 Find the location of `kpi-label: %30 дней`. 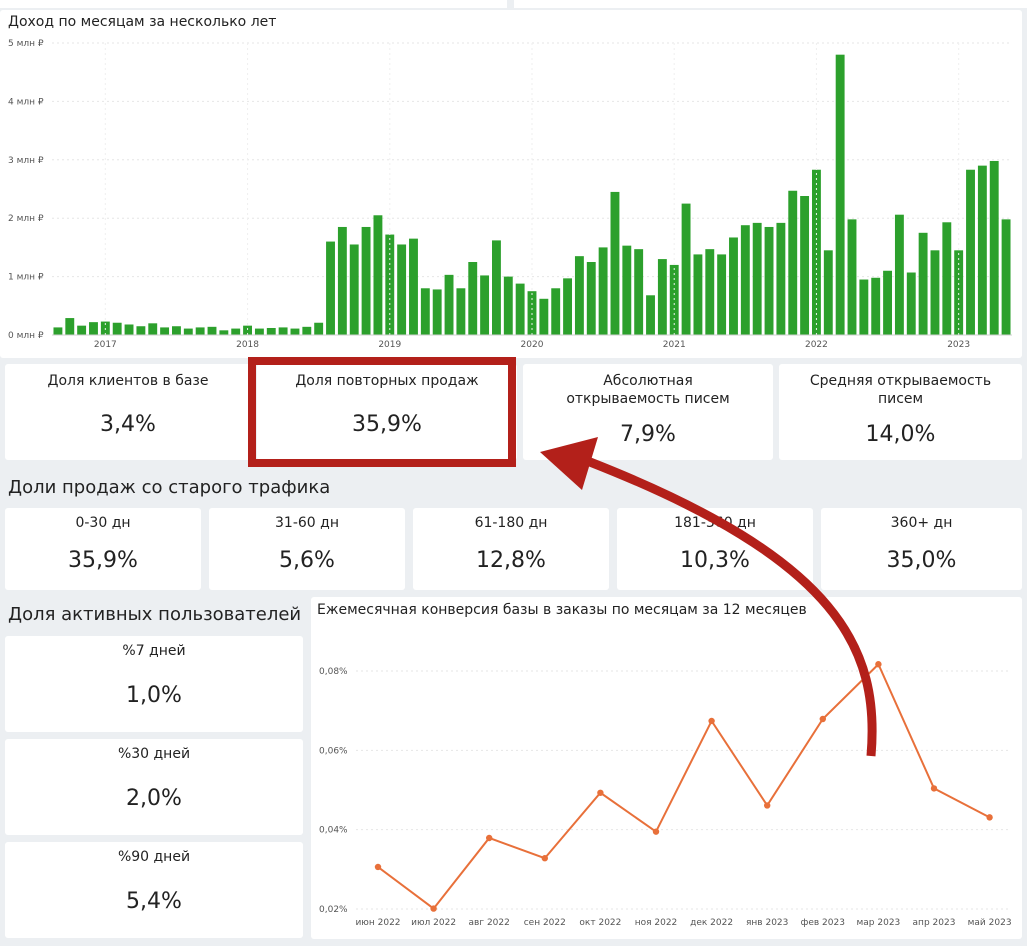

kpi-label: %30 дней is located at coordinates (154, 754).